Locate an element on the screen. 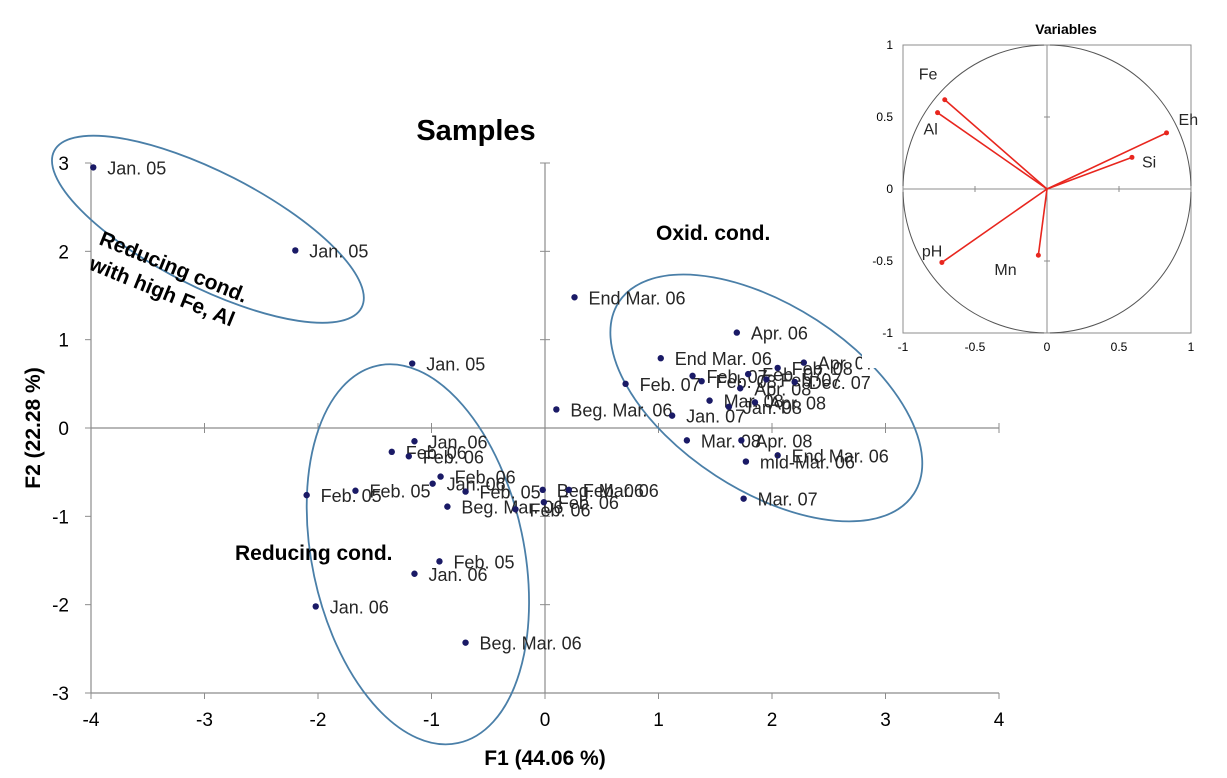 The height and width of the screenshot is (778, 1227). inset-x-tick-label: -0.5 is located at coordinates (975, 347).